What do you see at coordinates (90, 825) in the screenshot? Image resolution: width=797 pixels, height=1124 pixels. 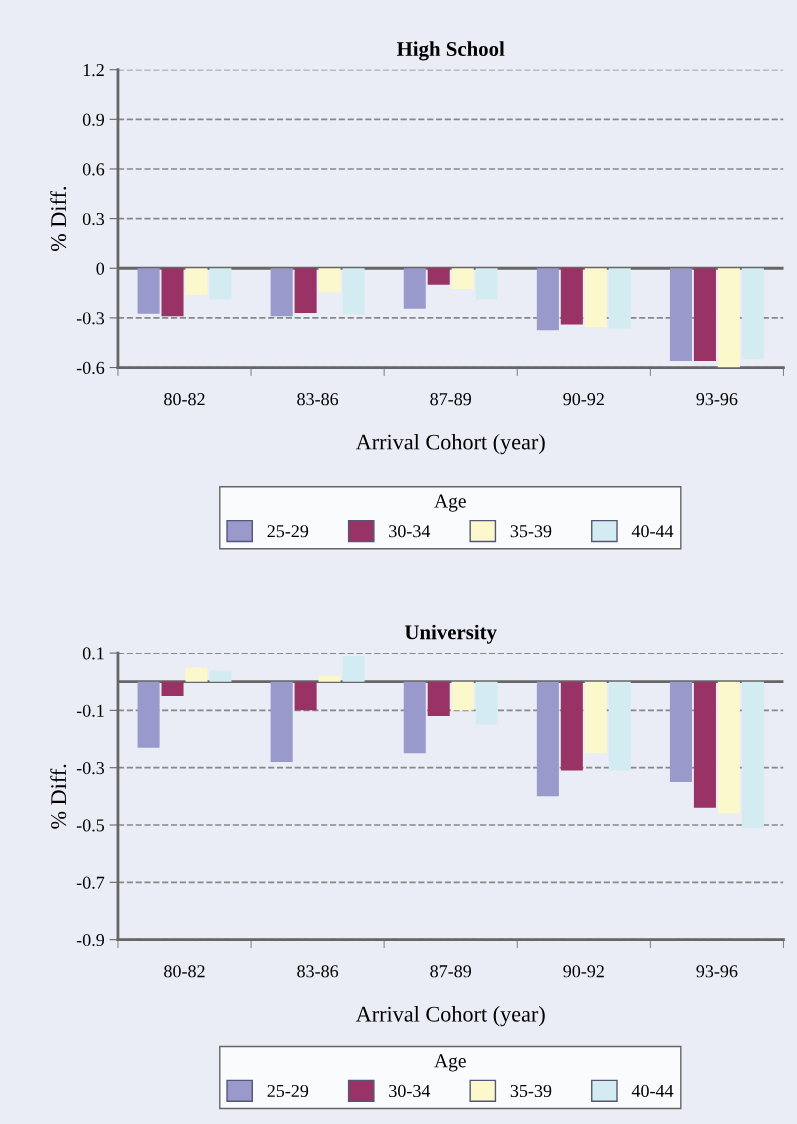 I see `y-tick-label: -0.5` at bounding box center [90, 825].